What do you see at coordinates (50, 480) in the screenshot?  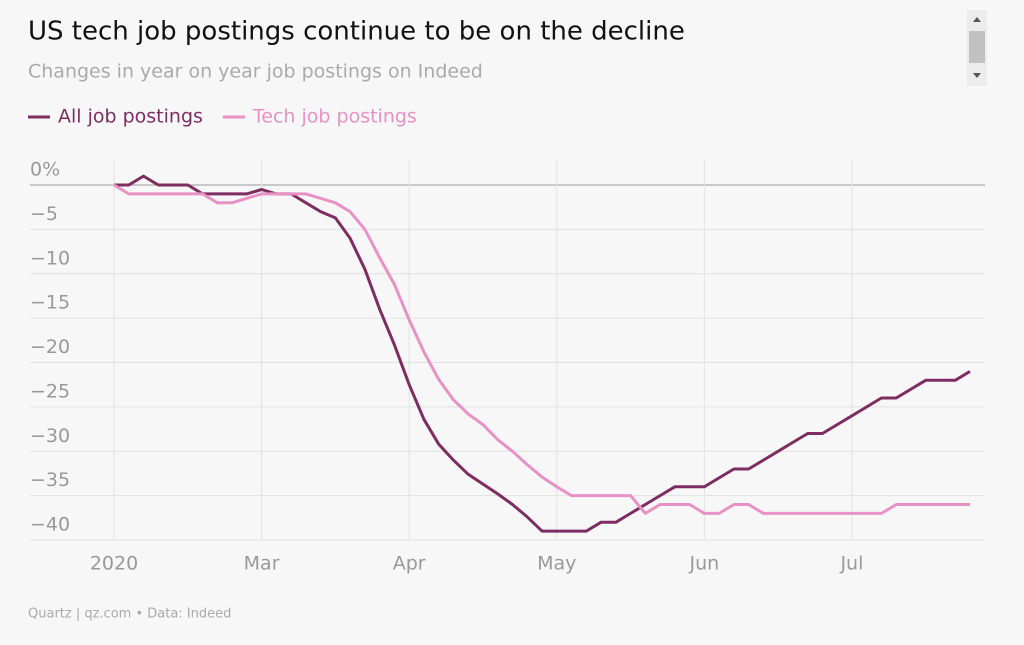 I see `y-tick-label: −35` at bounding box center [50, 480].